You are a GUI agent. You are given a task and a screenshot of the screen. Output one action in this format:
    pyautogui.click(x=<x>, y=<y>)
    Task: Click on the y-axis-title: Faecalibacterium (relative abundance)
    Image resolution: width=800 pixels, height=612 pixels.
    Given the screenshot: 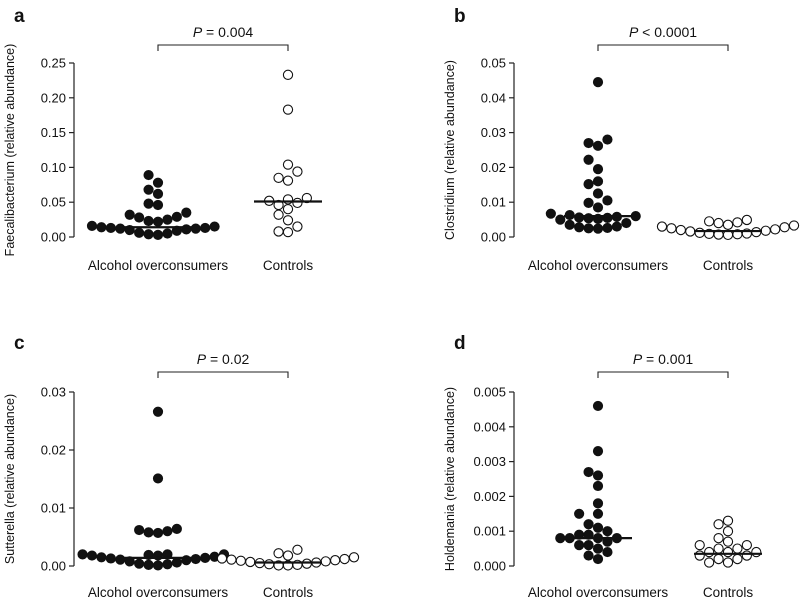 What is the action you would take?
    pyautogui.click(x=10, y=150)
    